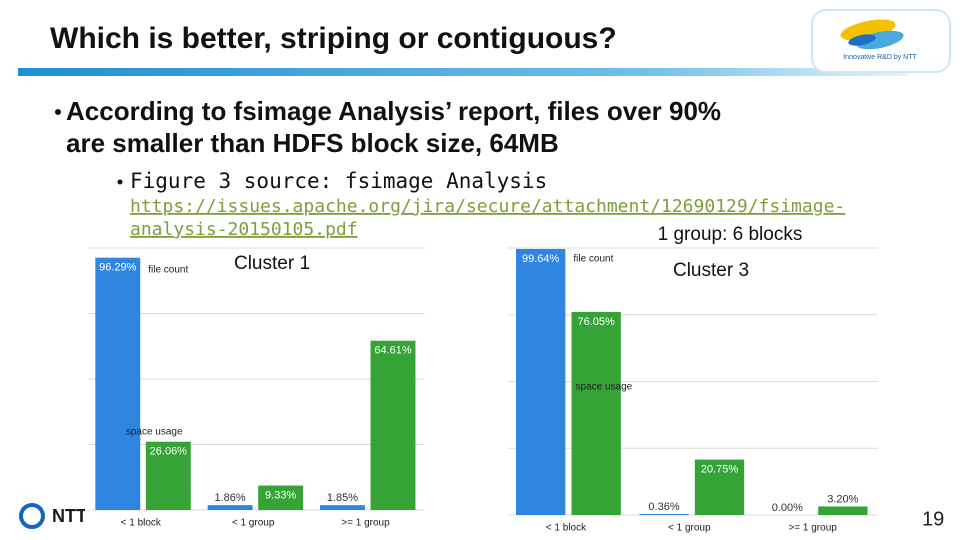 This screenshot has width=960, height=540. What do you see at coordinates (880, 57) in the screenshot?
I see `logo-caption: Innovative R&D by NTT` at bounding box center [880, 57].